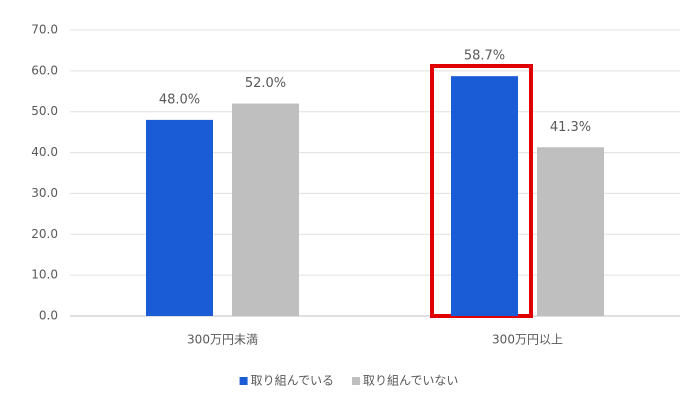  I want to click on legend-label: 取り組んでいない, so click(410, 381).